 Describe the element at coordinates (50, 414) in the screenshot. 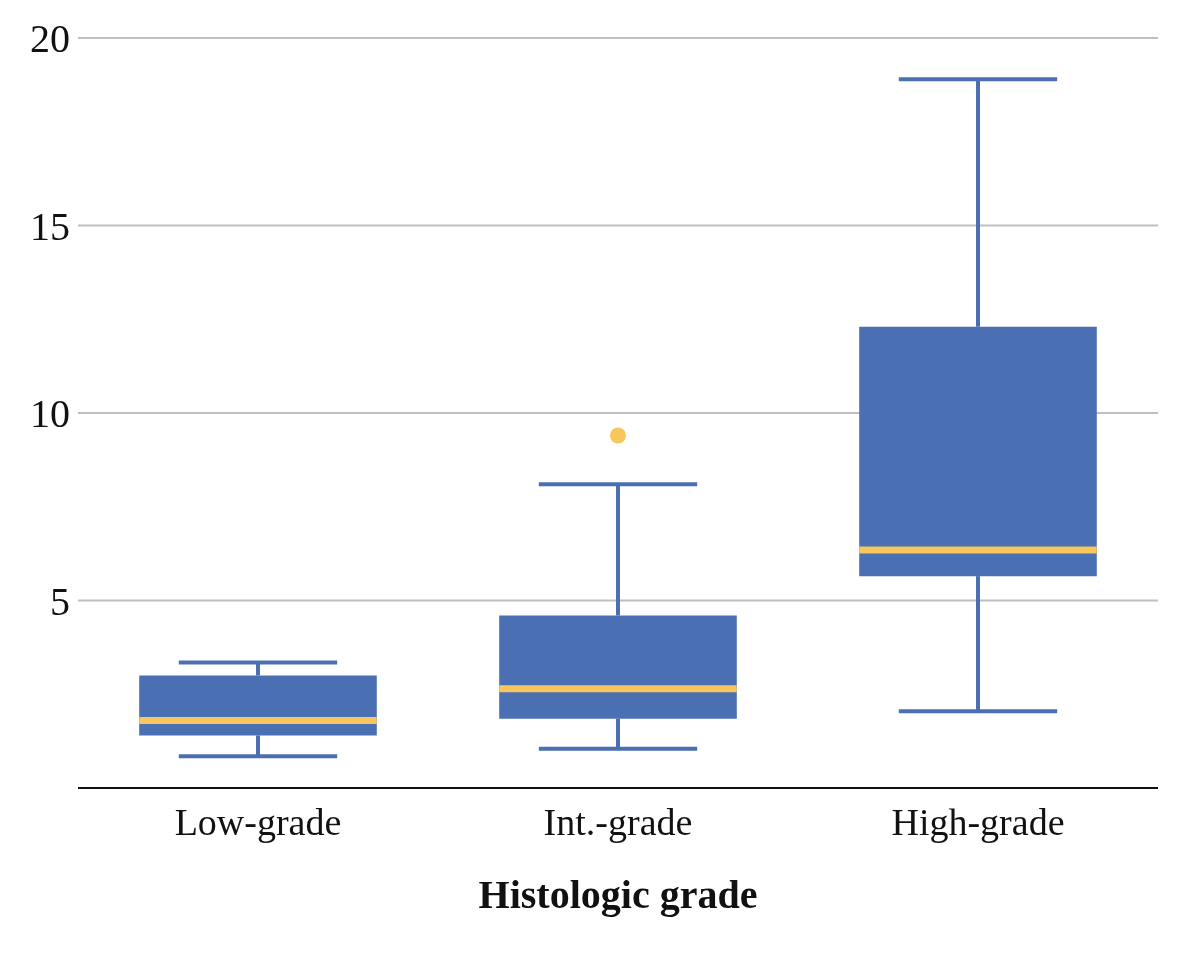

I see `y-tick-label: 10` at that location.